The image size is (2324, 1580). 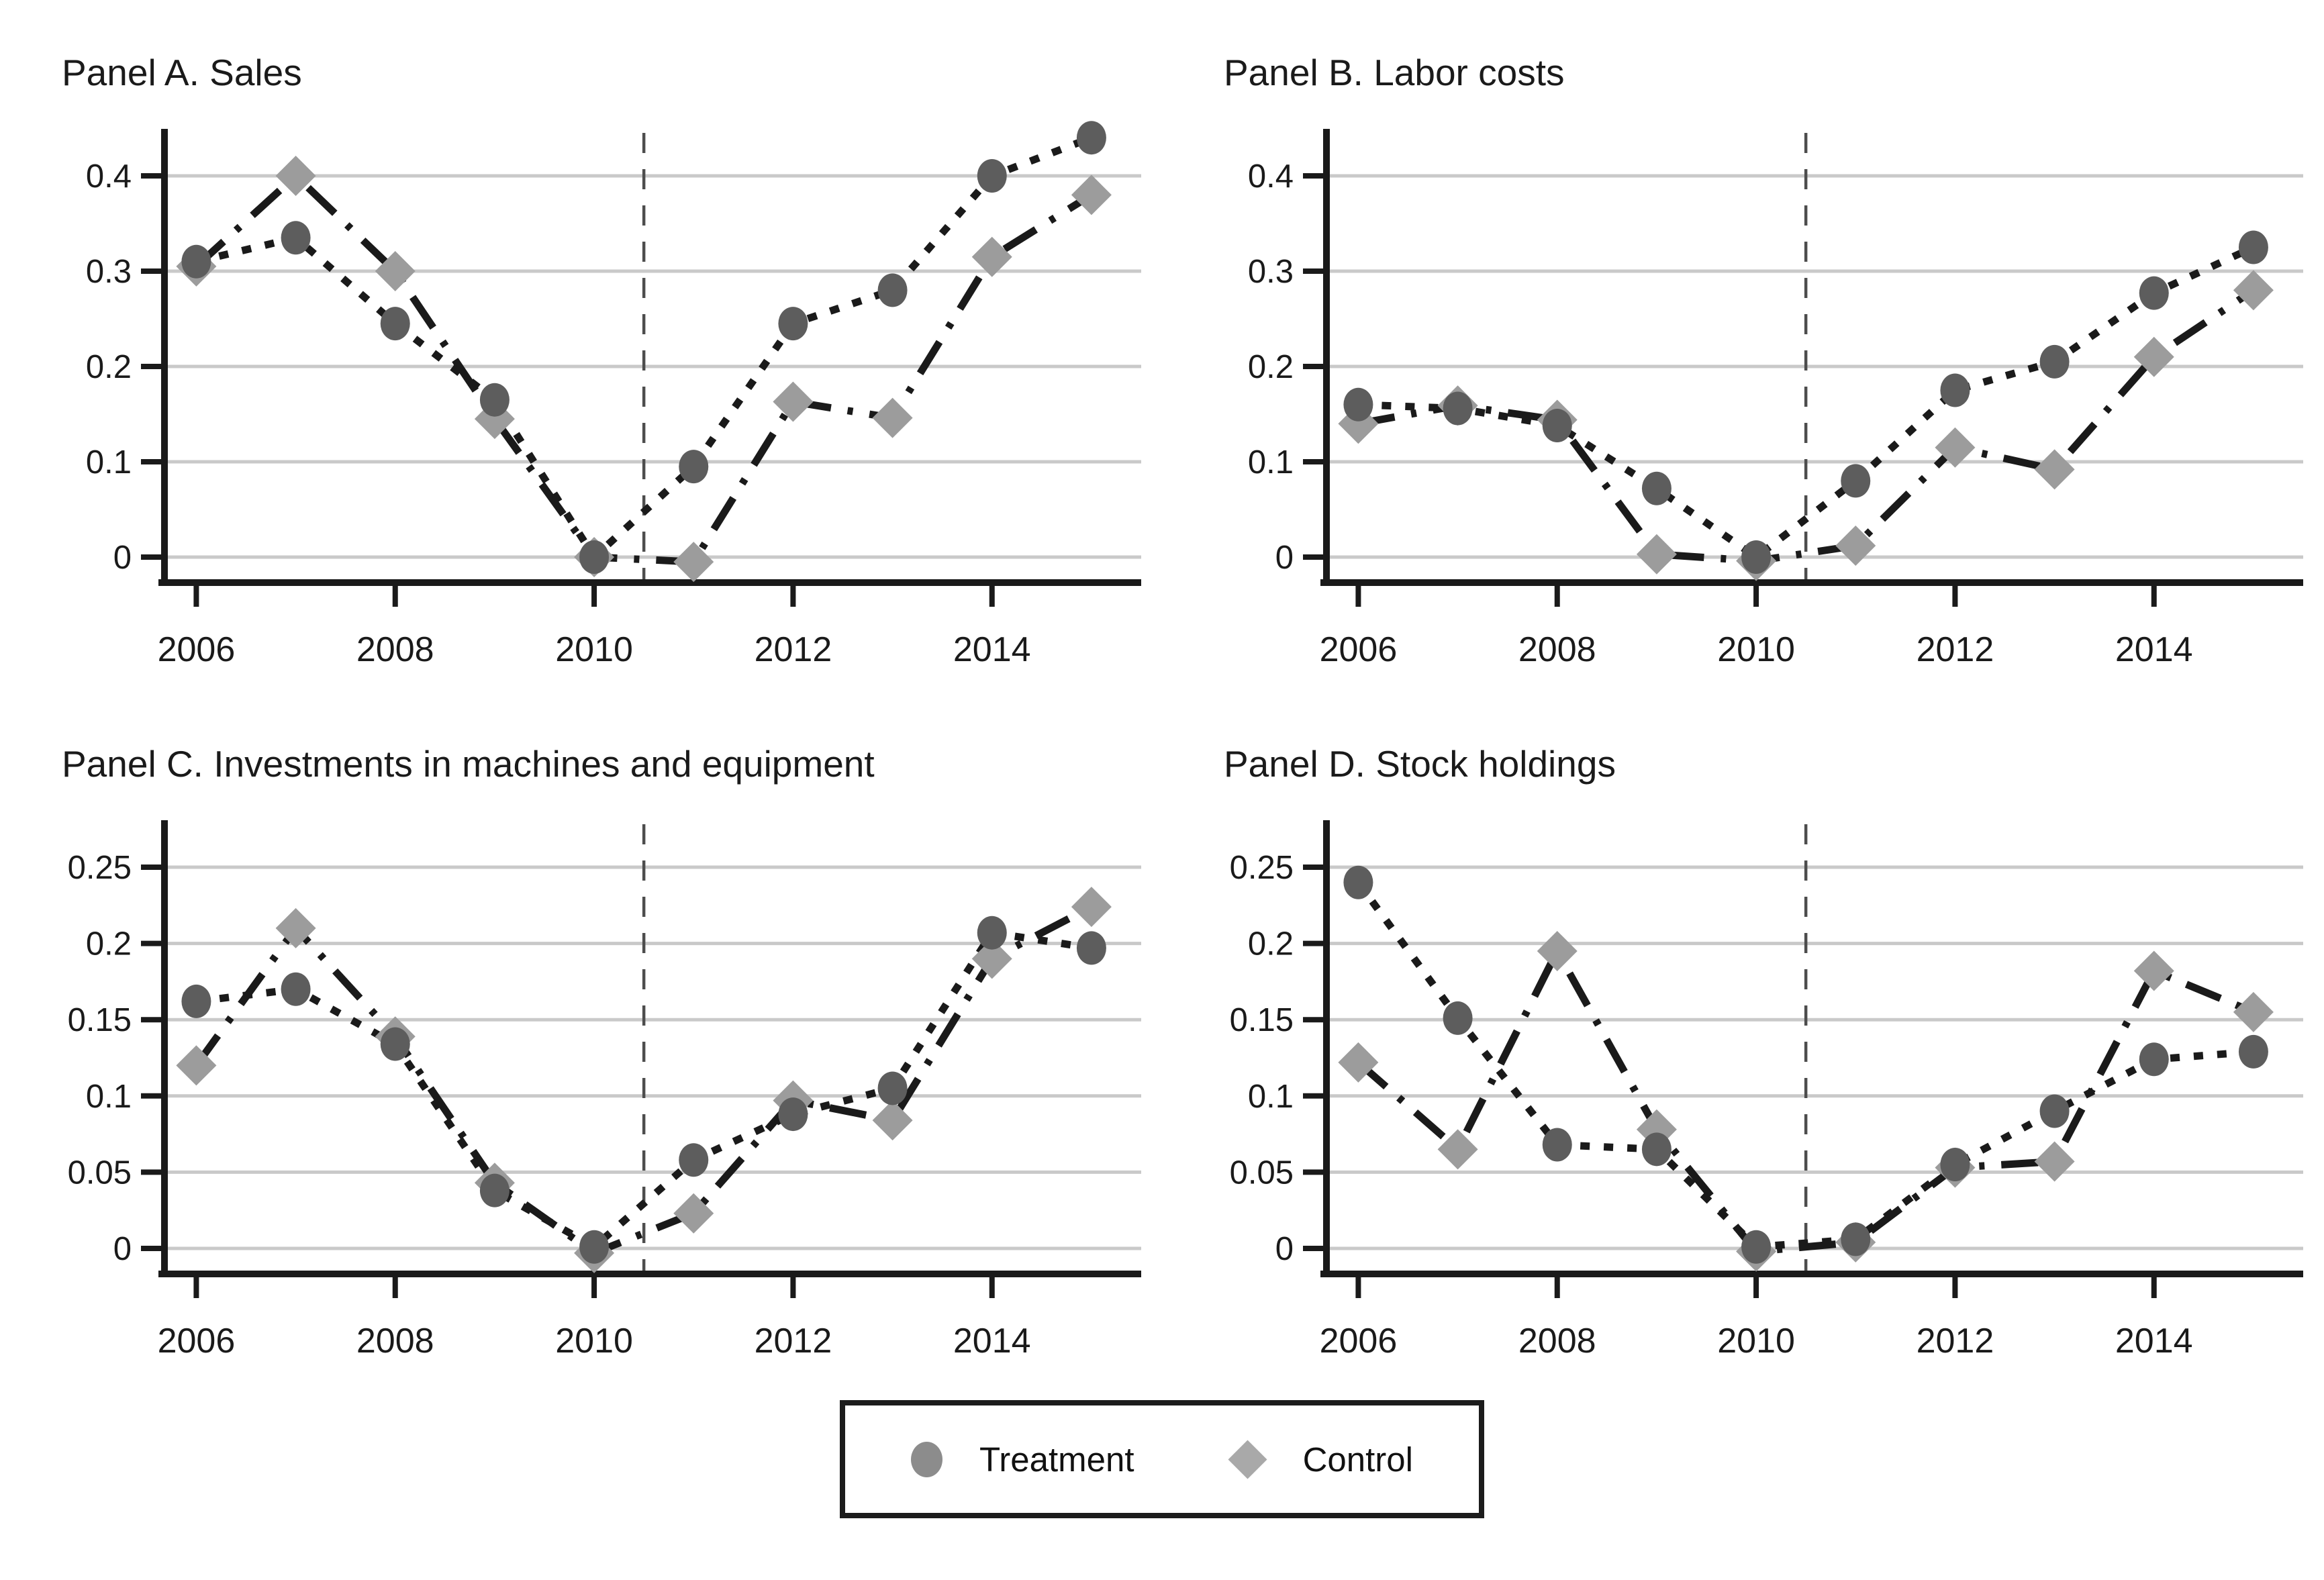 I want to click on svg-text: 0.15, so click(x=100, y=1020).